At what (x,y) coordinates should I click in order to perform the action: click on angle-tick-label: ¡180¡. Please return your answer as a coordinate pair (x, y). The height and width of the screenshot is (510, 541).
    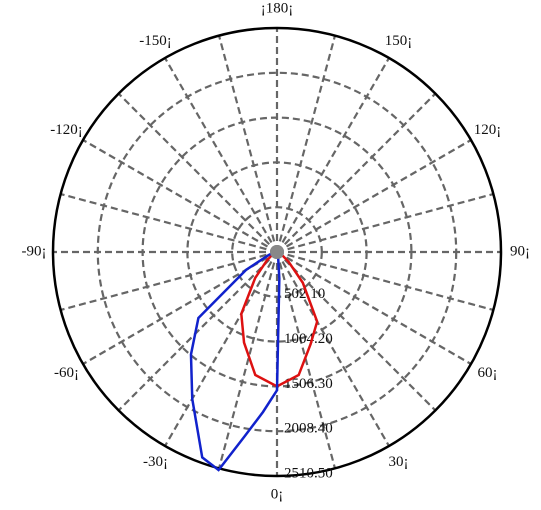
    Looking at the image, I should click on (277, 8).